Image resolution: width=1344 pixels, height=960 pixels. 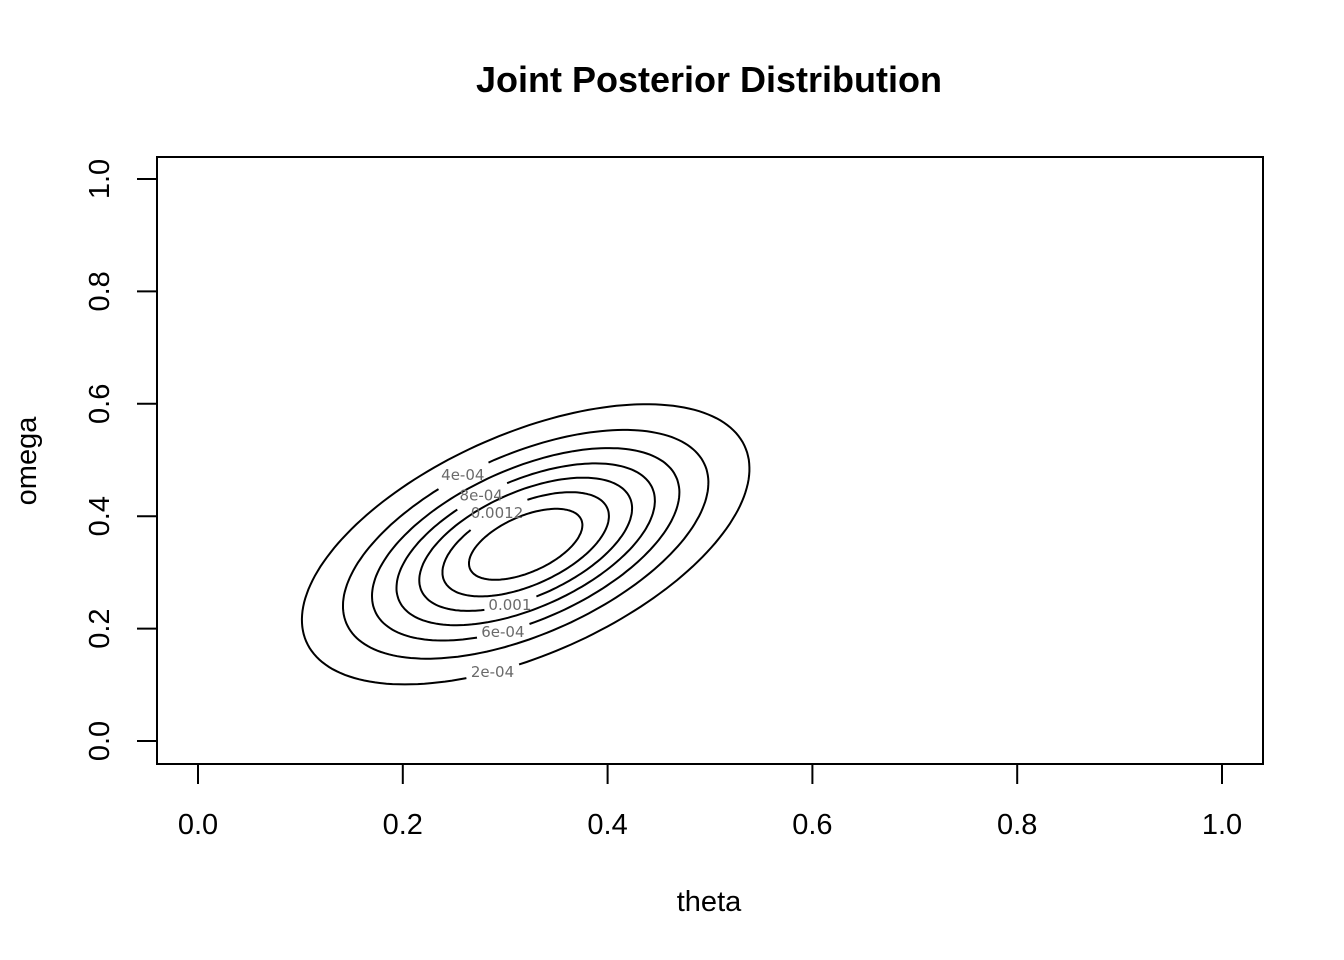 What do you see at coordinates (100, 628) in the screenshot?
I see `y-tick-label: 0.2` at bounding box center [100, 628].